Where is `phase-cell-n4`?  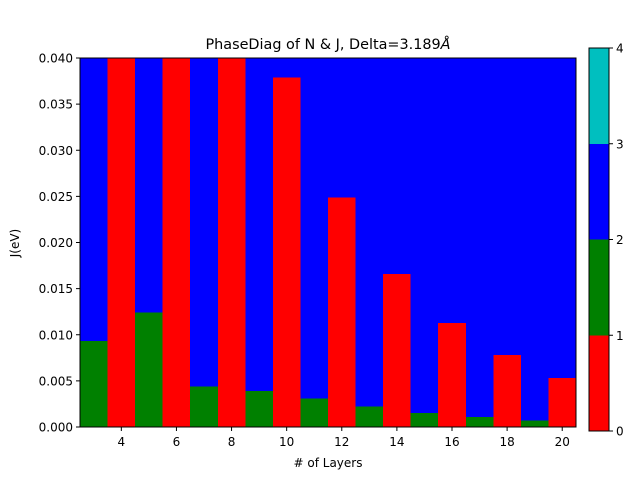 phase-cell-n4 is located at coordinates (121, 242).